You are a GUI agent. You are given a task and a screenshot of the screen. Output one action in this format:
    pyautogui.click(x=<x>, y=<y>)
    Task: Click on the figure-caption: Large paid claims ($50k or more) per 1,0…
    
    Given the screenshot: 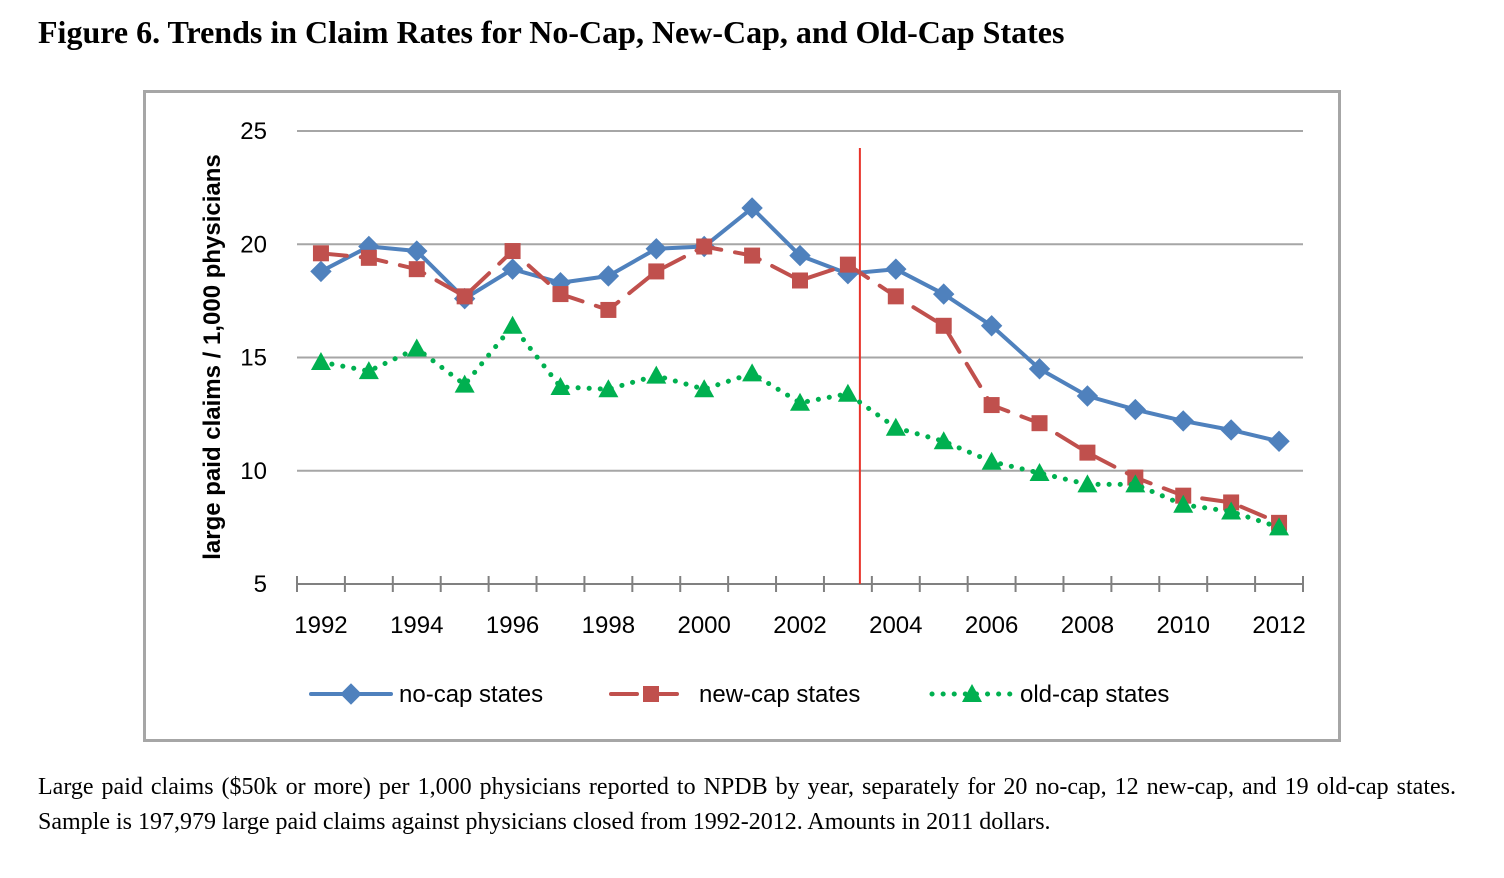 What is the action you would take?
    pyautogui.click(x=747, y=804)
    